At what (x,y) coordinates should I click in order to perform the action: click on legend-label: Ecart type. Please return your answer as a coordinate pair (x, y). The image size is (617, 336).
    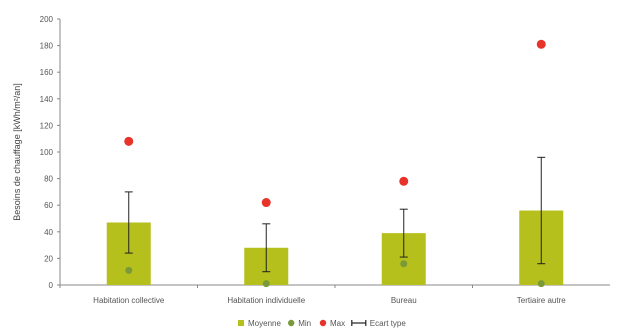
    Looking at the image, I should click on (388, 323).